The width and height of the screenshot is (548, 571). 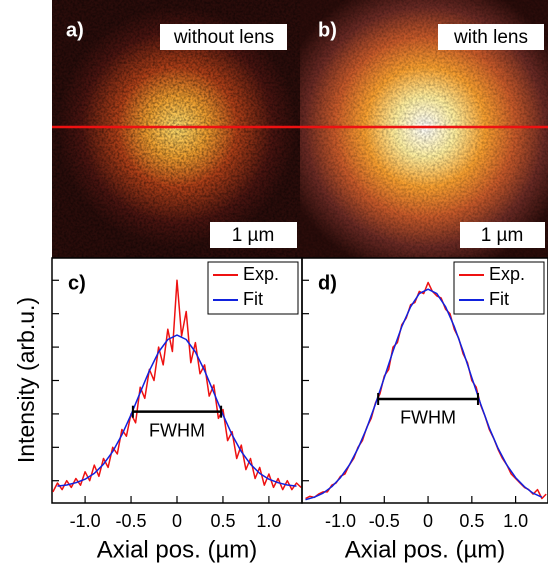 I want to click on caption: without lens, so click(x=223, y=37).